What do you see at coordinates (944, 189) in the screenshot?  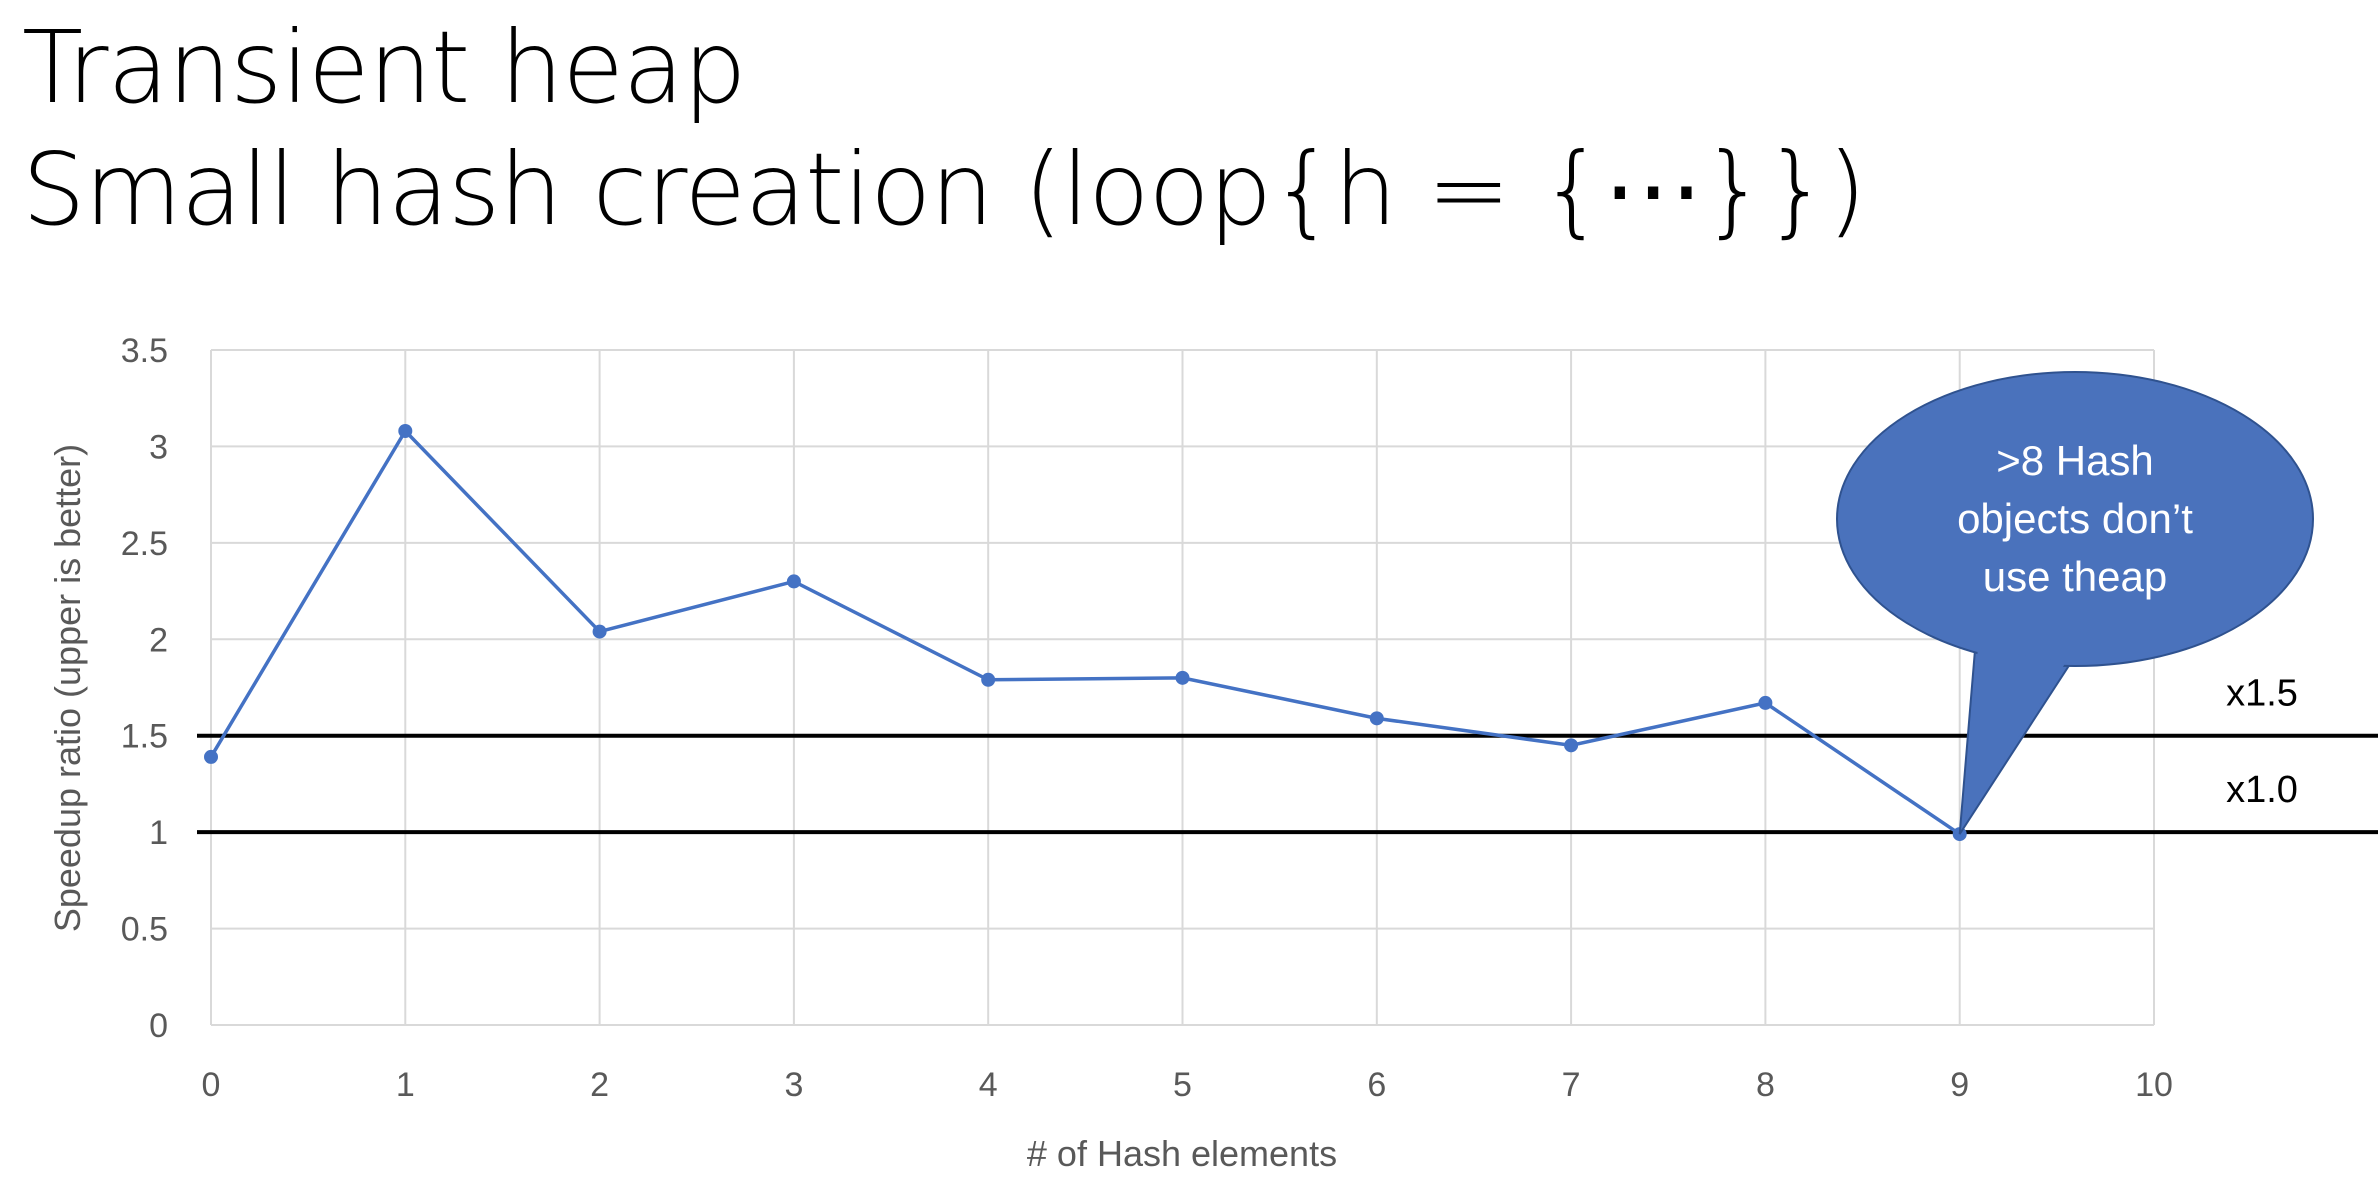 I see `slide-title-line2: Small hash creation (loop{h = {⋯}})` at bounding box center [944, 189].